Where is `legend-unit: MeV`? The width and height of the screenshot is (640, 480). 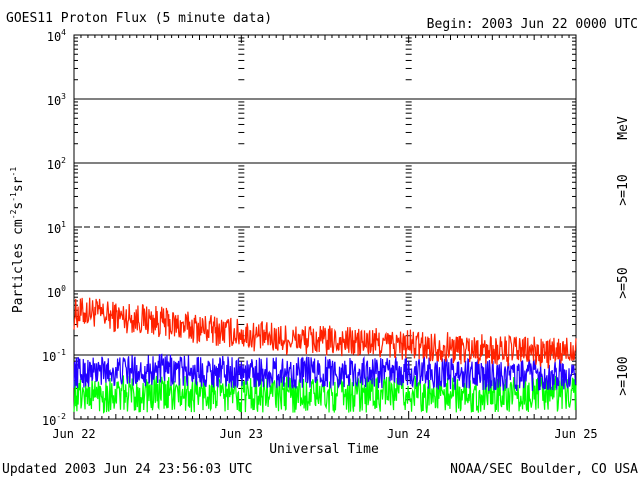
legend-unit: MeV is located at coordinates (623, 128).